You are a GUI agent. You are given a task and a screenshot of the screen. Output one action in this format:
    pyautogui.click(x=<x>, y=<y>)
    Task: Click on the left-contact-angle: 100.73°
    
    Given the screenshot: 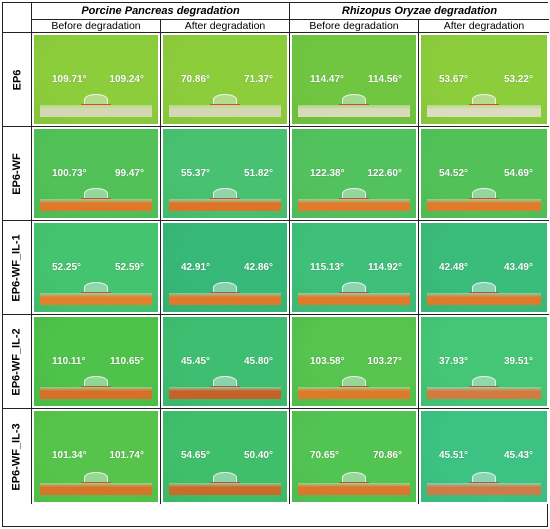 What is the action you would take?
    pyautogui.click(x=69, y=173)
    